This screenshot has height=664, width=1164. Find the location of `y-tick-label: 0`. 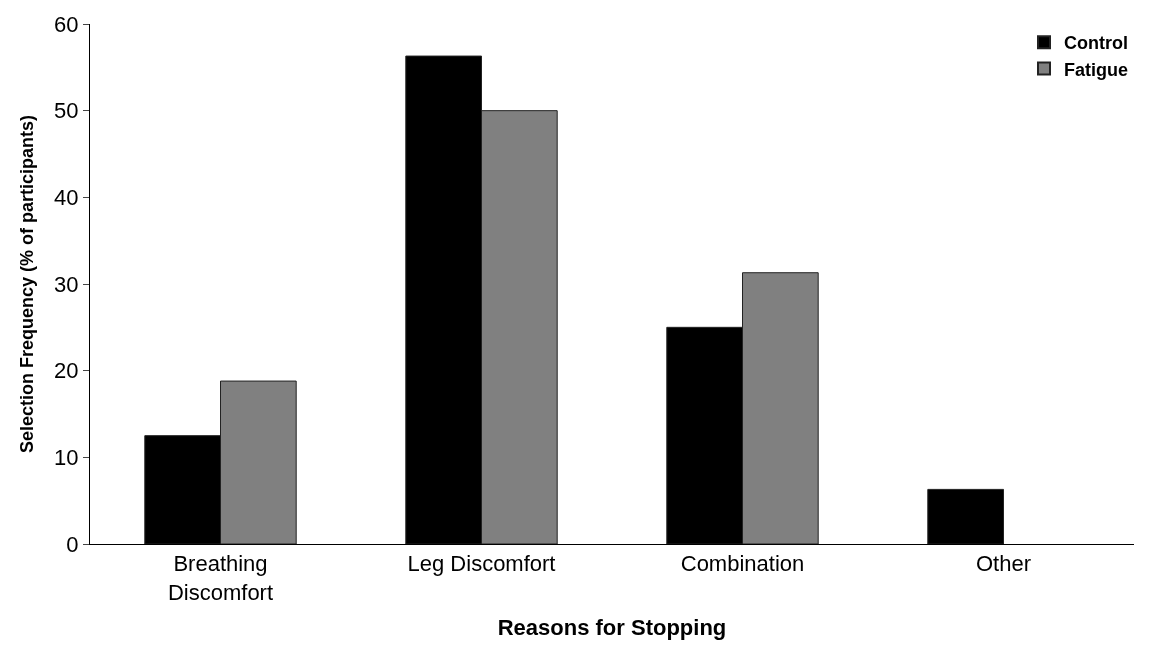

y-tick-label: 0 is located at coordinates (72, 544).